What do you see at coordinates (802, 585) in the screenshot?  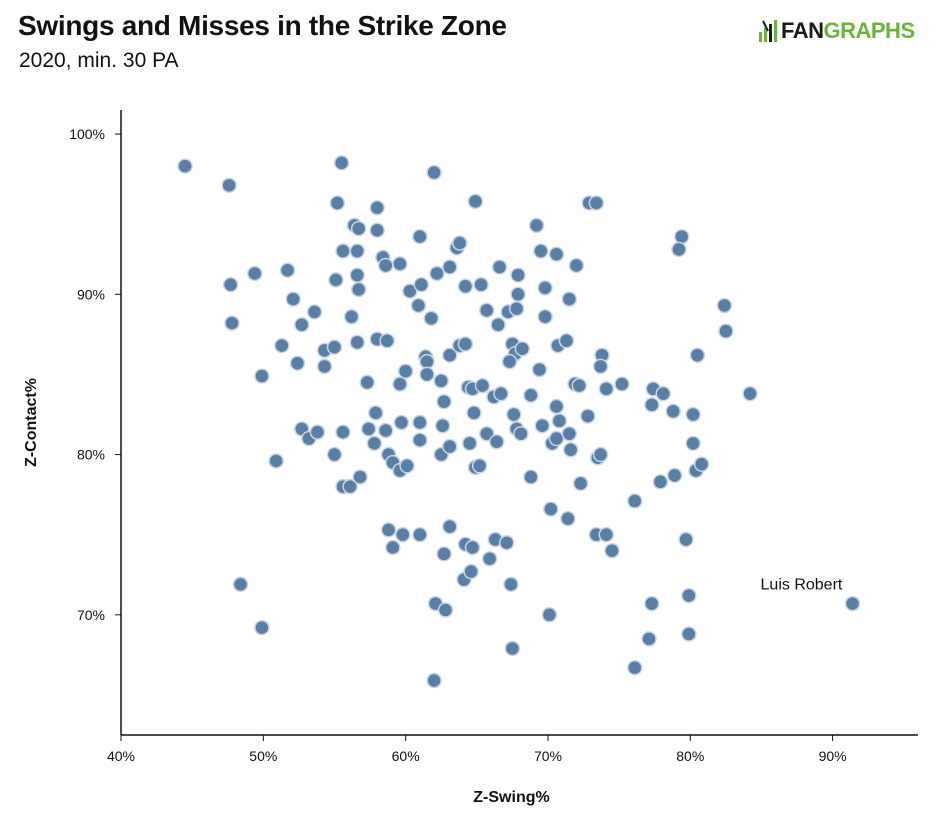 I see `labels-layer: Luis Robert` at bounding box center [802, 585].